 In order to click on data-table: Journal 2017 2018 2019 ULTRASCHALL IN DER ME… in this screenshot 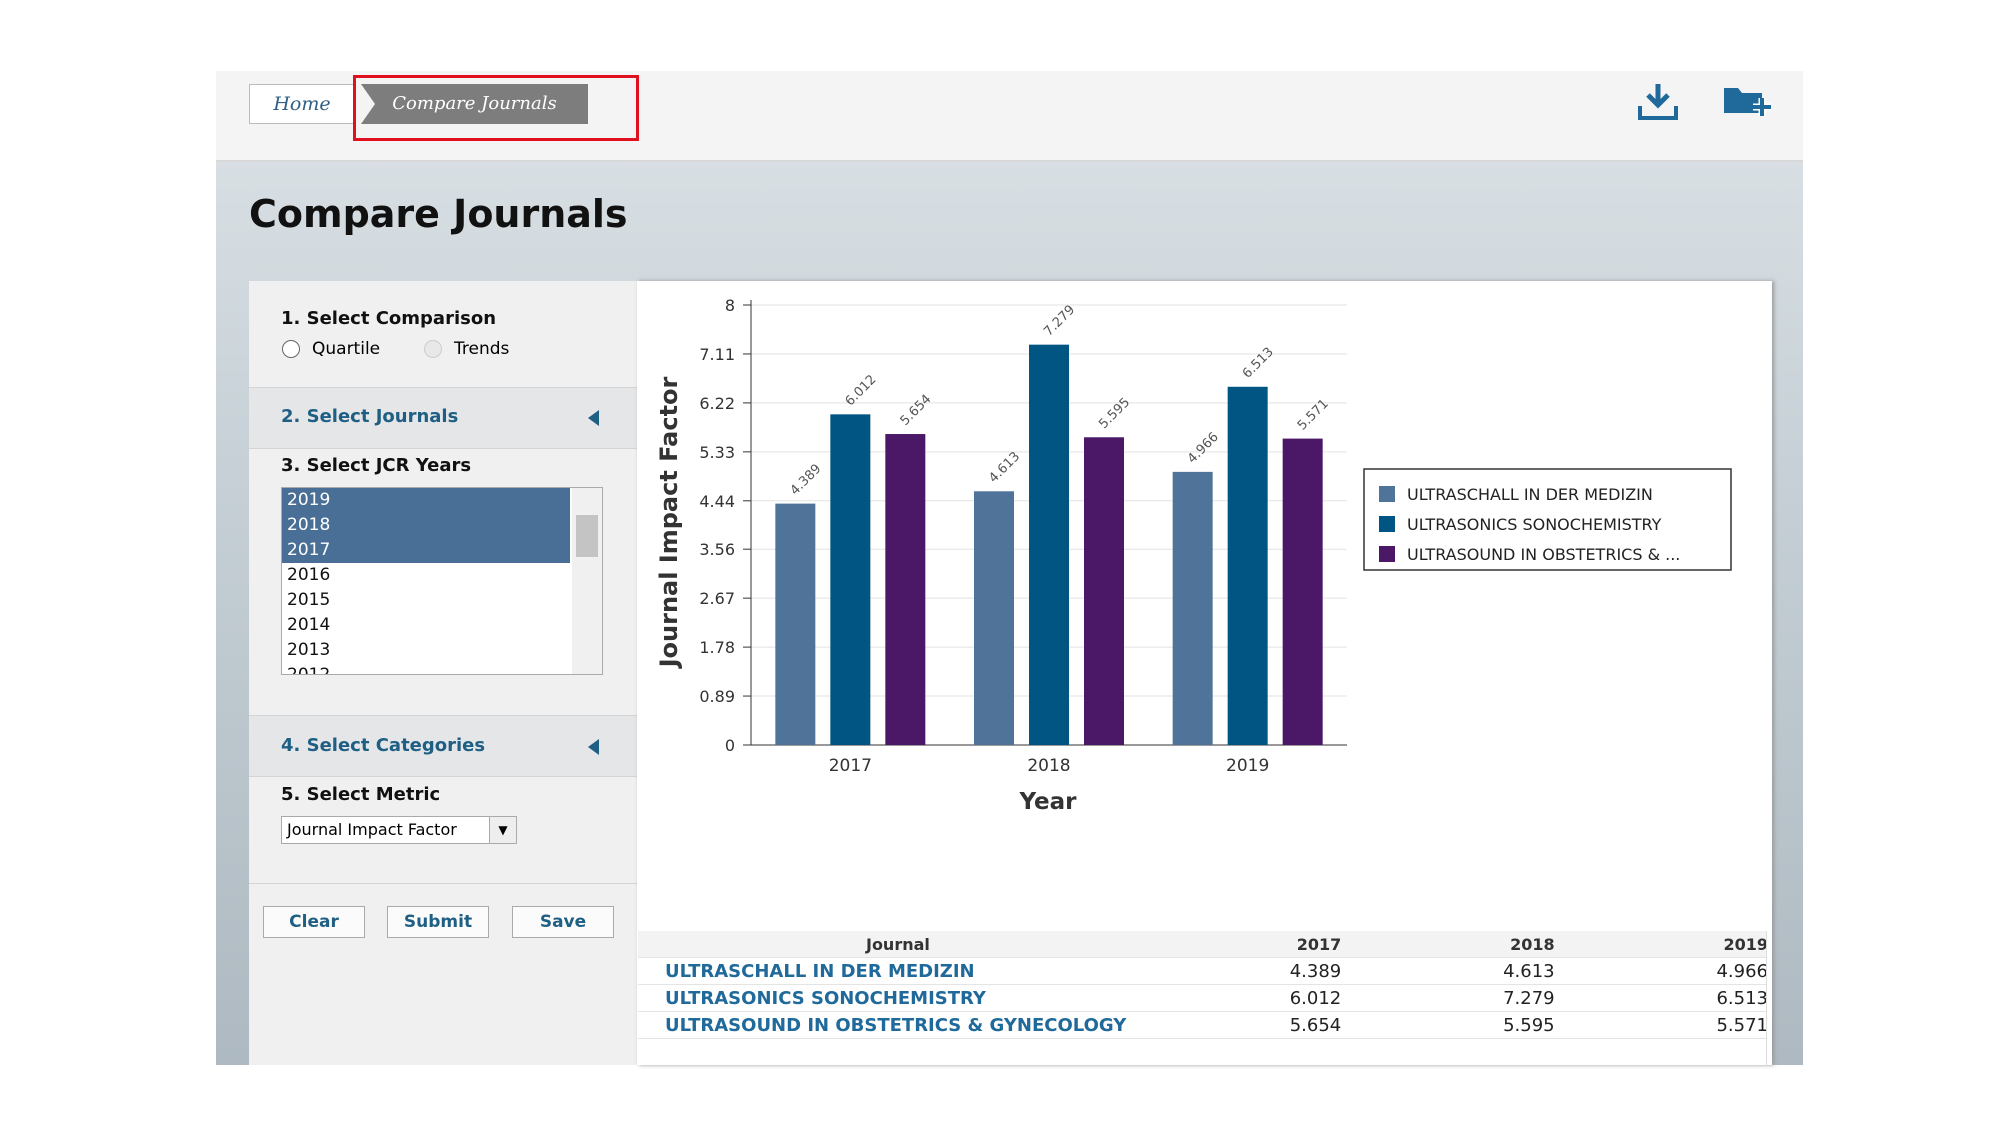, I will do `click(1202, 985)`.